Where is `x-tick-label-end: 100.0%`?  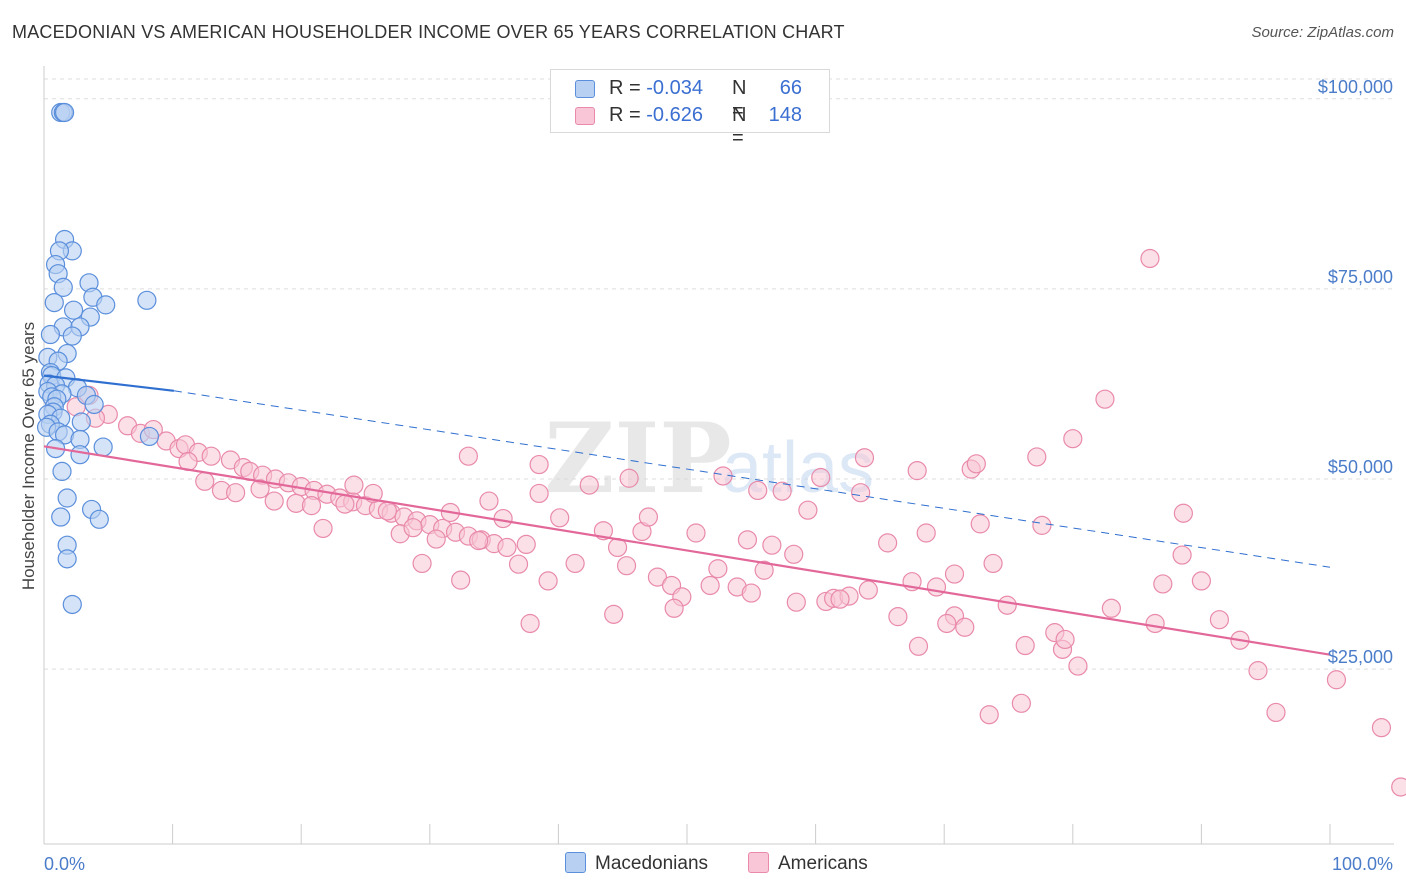 x-tick-label-end: 100.0% is located at coordinates (1362, 864).